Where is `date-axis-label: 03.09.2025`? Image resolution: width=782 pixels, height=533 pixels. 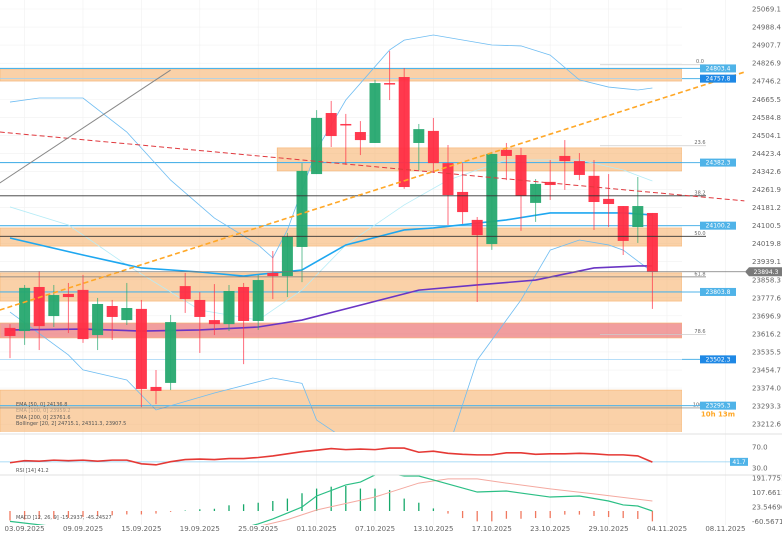
date-axis-label: 03.09.2025 is located at coordinates (25, 529).